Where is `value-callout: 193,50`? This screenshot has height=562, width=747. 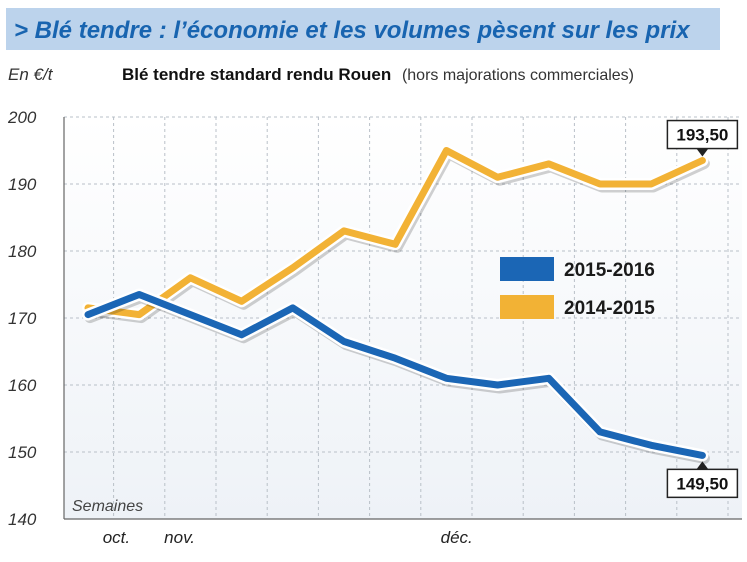
value-callout: 193,50 is located at coordinates (702, 138).